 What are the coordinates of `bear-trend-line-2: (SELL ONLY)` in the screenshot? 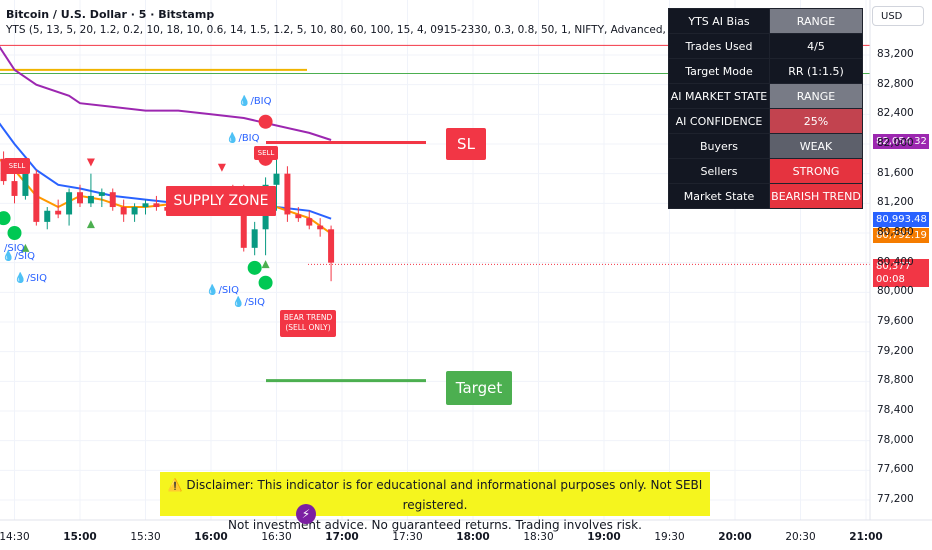 It's located at (308, 327).